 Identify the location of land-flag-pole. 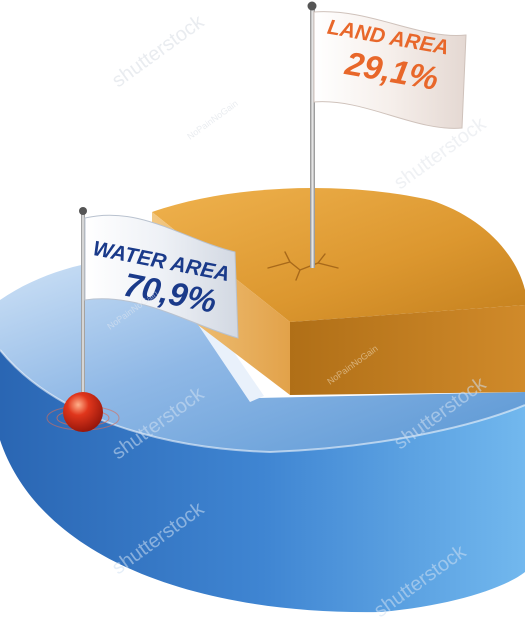
(312, 137).